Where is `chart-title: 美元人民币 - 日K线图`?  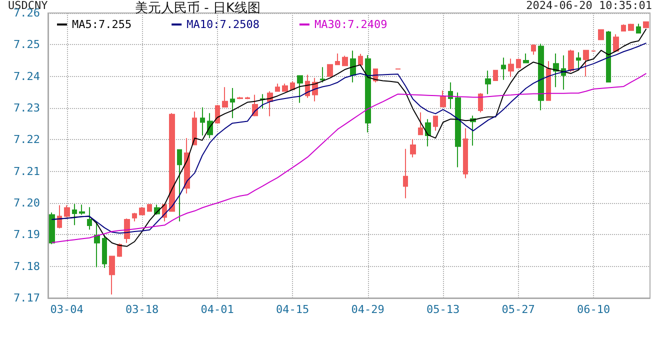 chart-title: 美元人民币 - 日K线图 is located at coordinates (197, 8).